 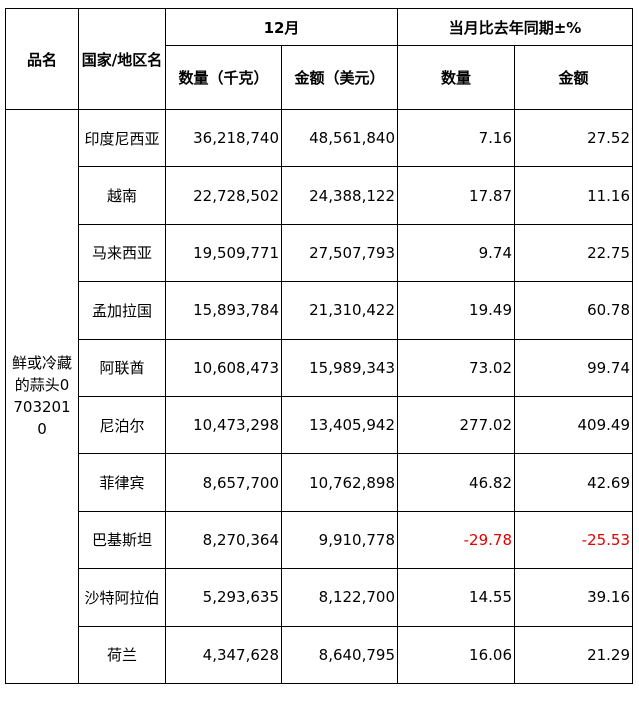 I want to click on value-cell: 409.49, so click(x=573, y=425).